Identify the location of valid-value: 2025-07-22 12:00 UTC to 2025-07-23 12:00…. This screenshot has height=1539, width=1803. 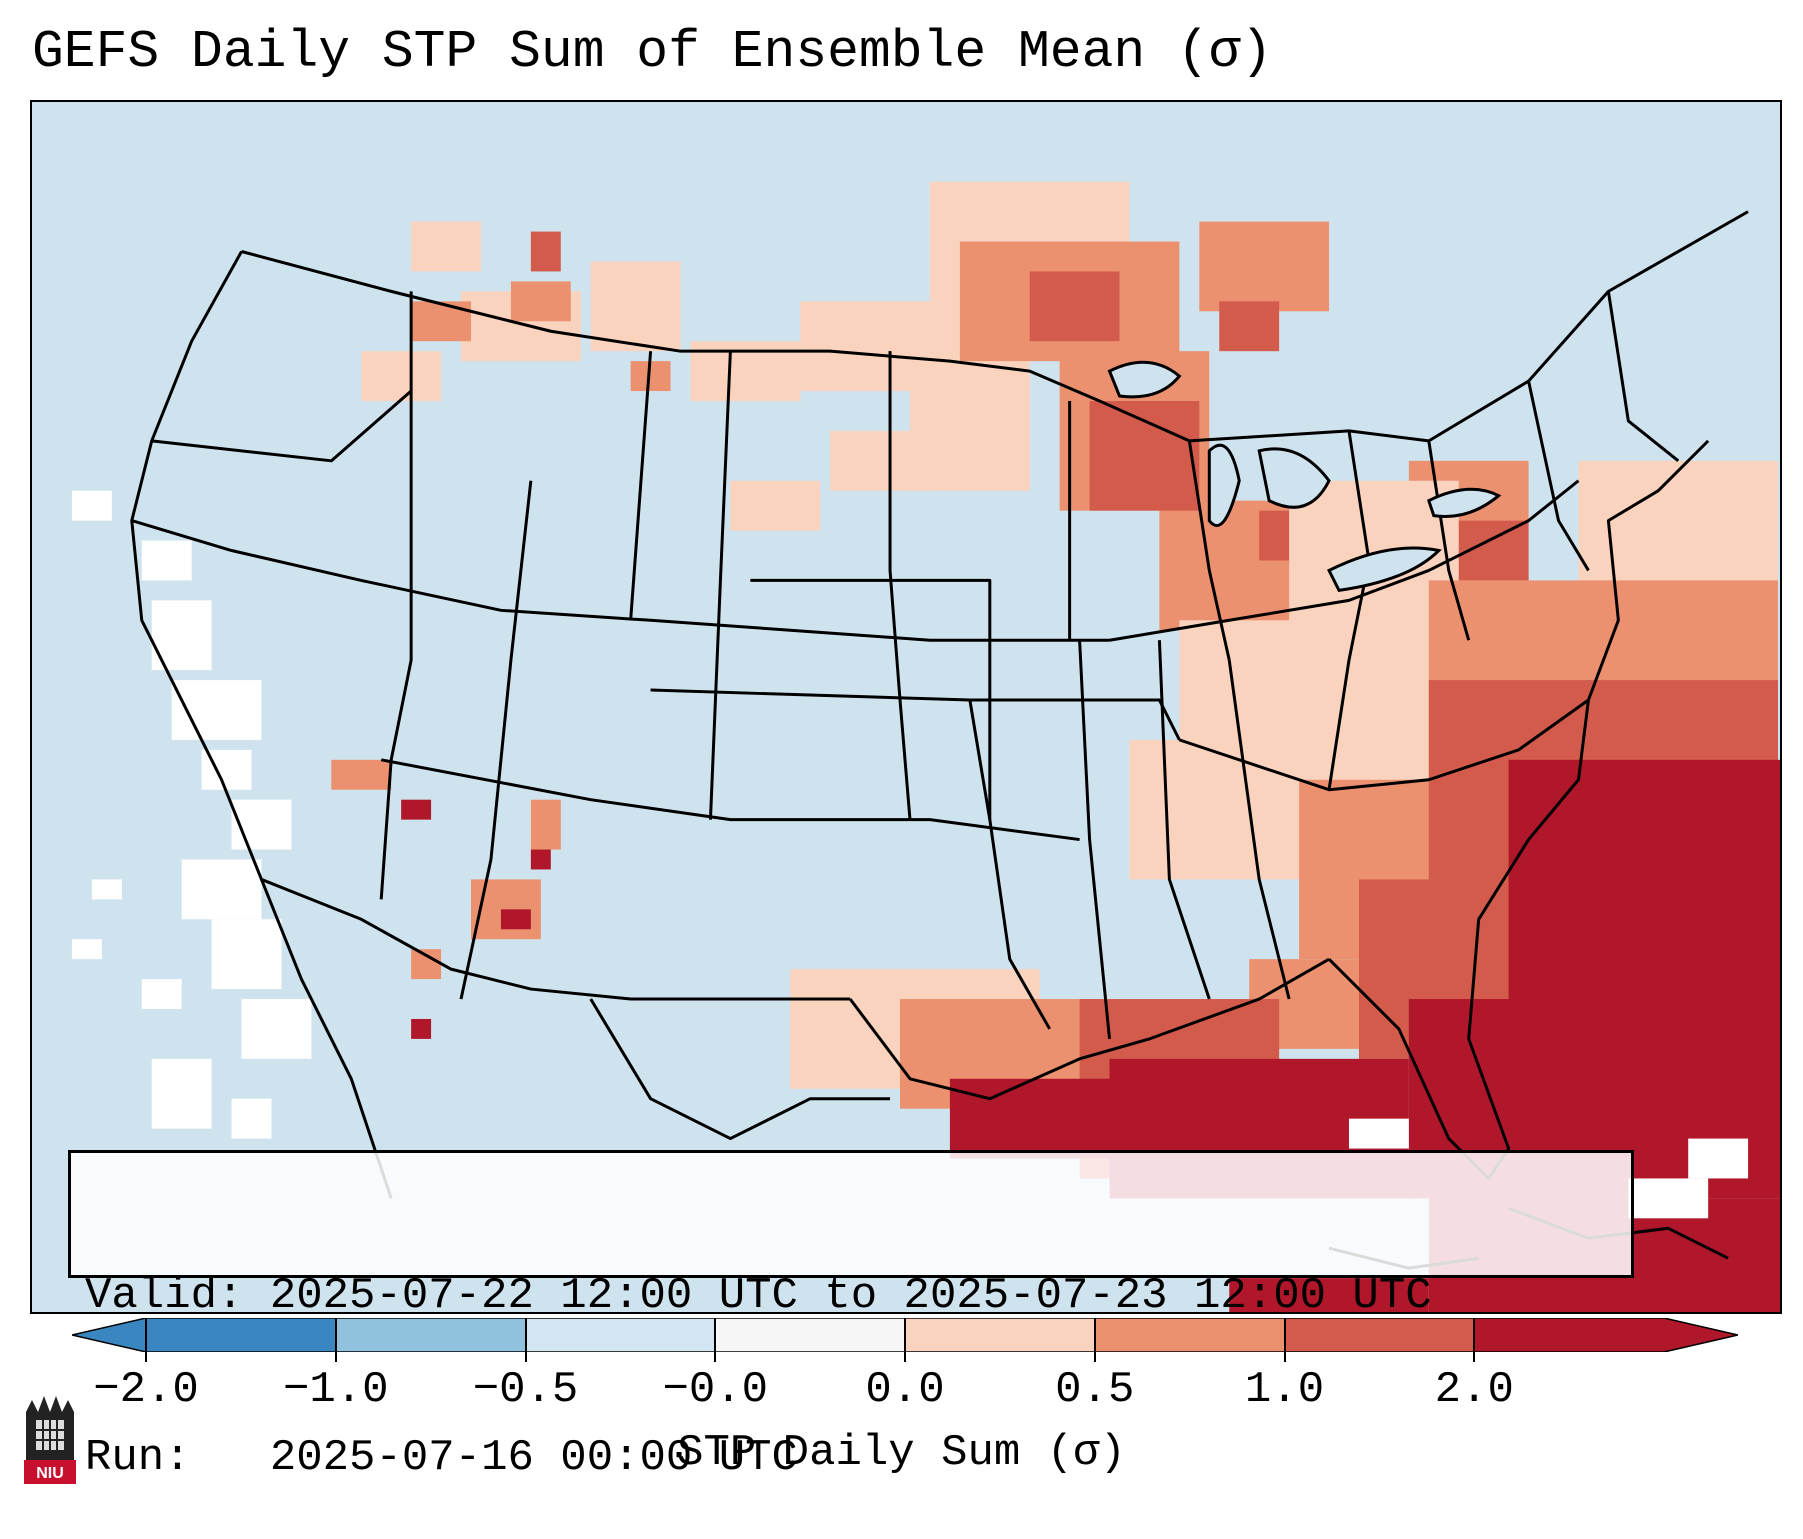
(850, 1296).